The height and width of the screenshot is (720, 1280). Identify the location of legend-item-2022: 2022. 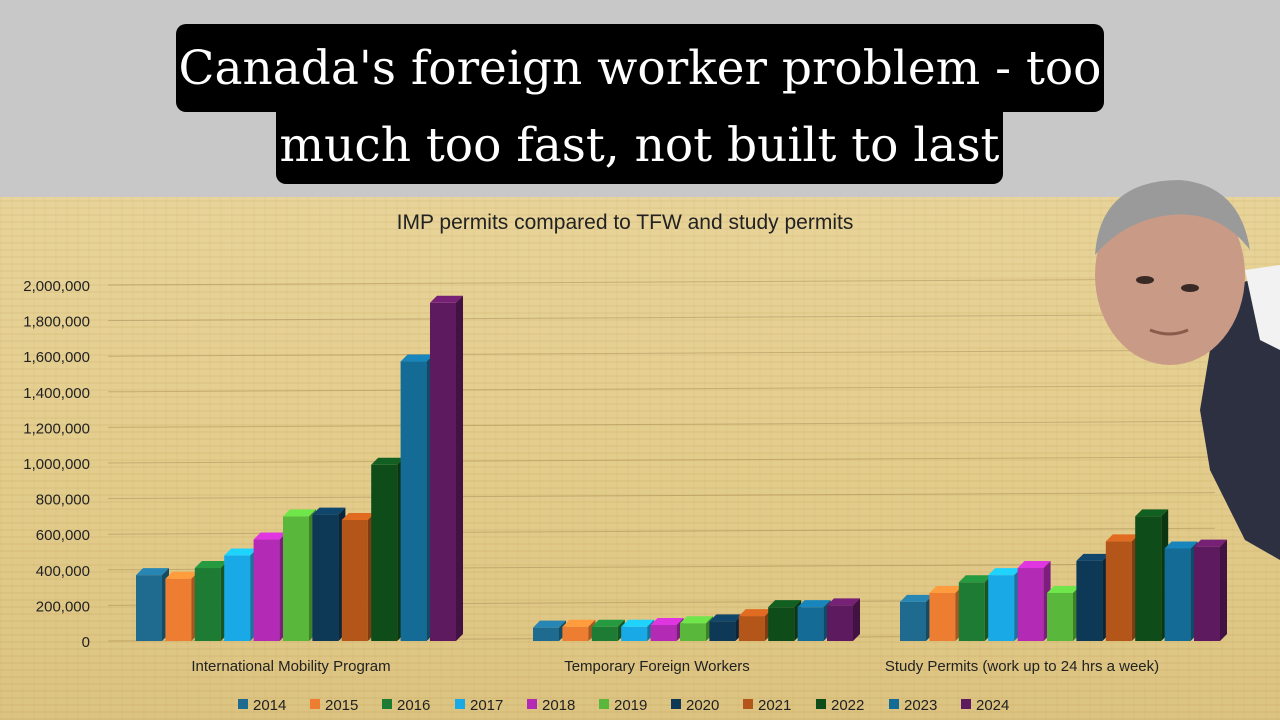
(840, 705).